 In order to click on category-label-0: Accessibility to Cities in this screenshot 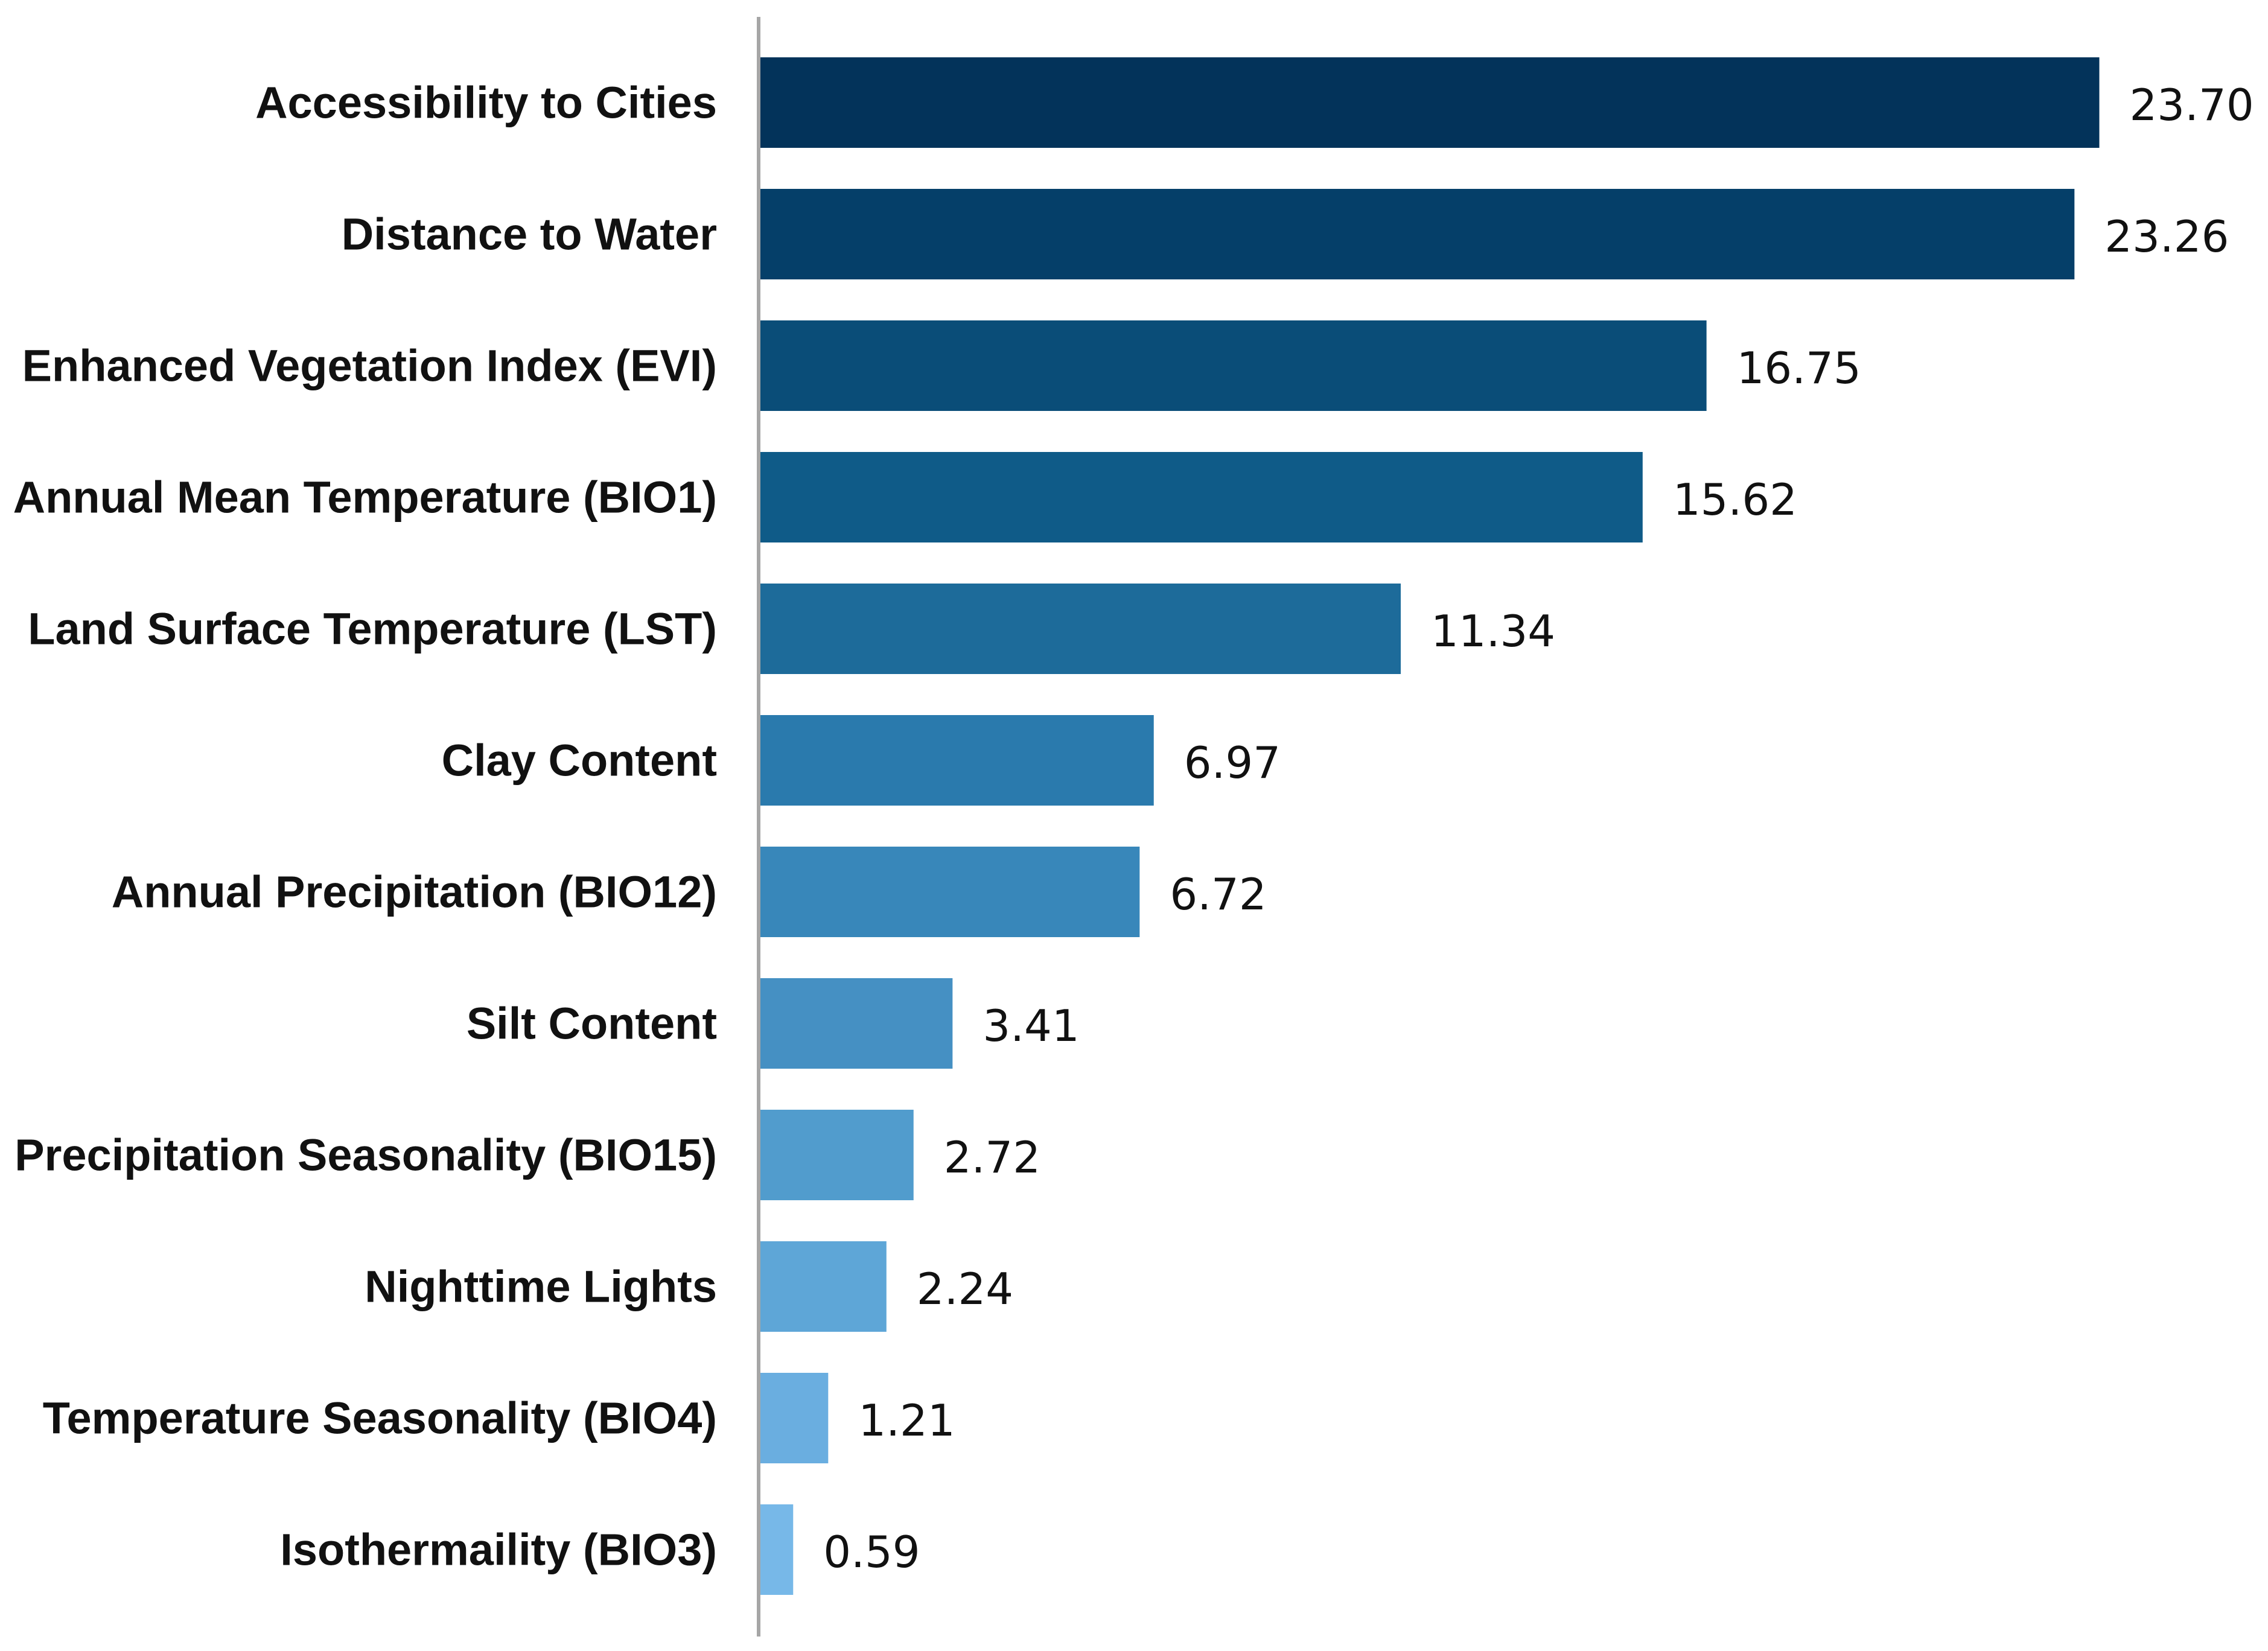, I will do `click(486, 103)`.